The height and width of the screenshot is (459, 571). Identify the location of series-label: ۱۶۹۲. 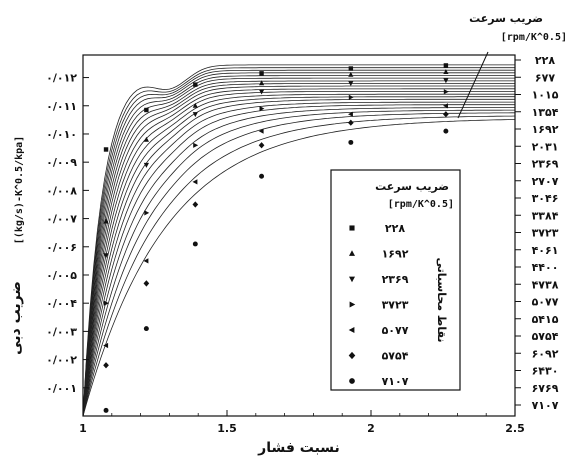
(545, 129).